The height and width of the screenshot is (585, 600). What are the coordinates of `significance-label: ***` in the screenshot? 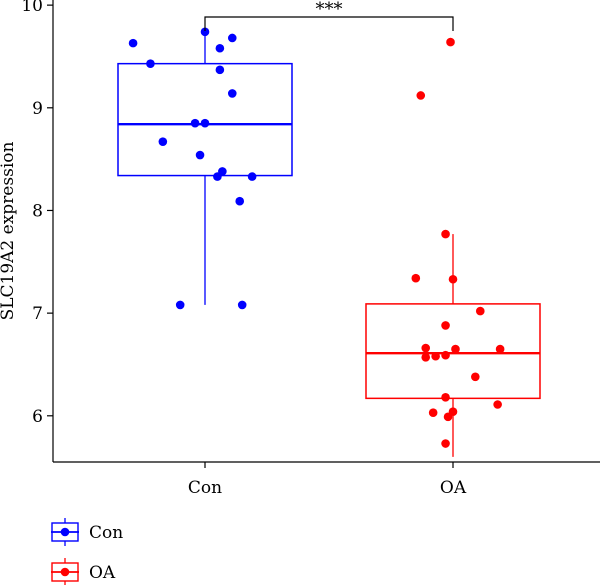 It's located at (329, 10).